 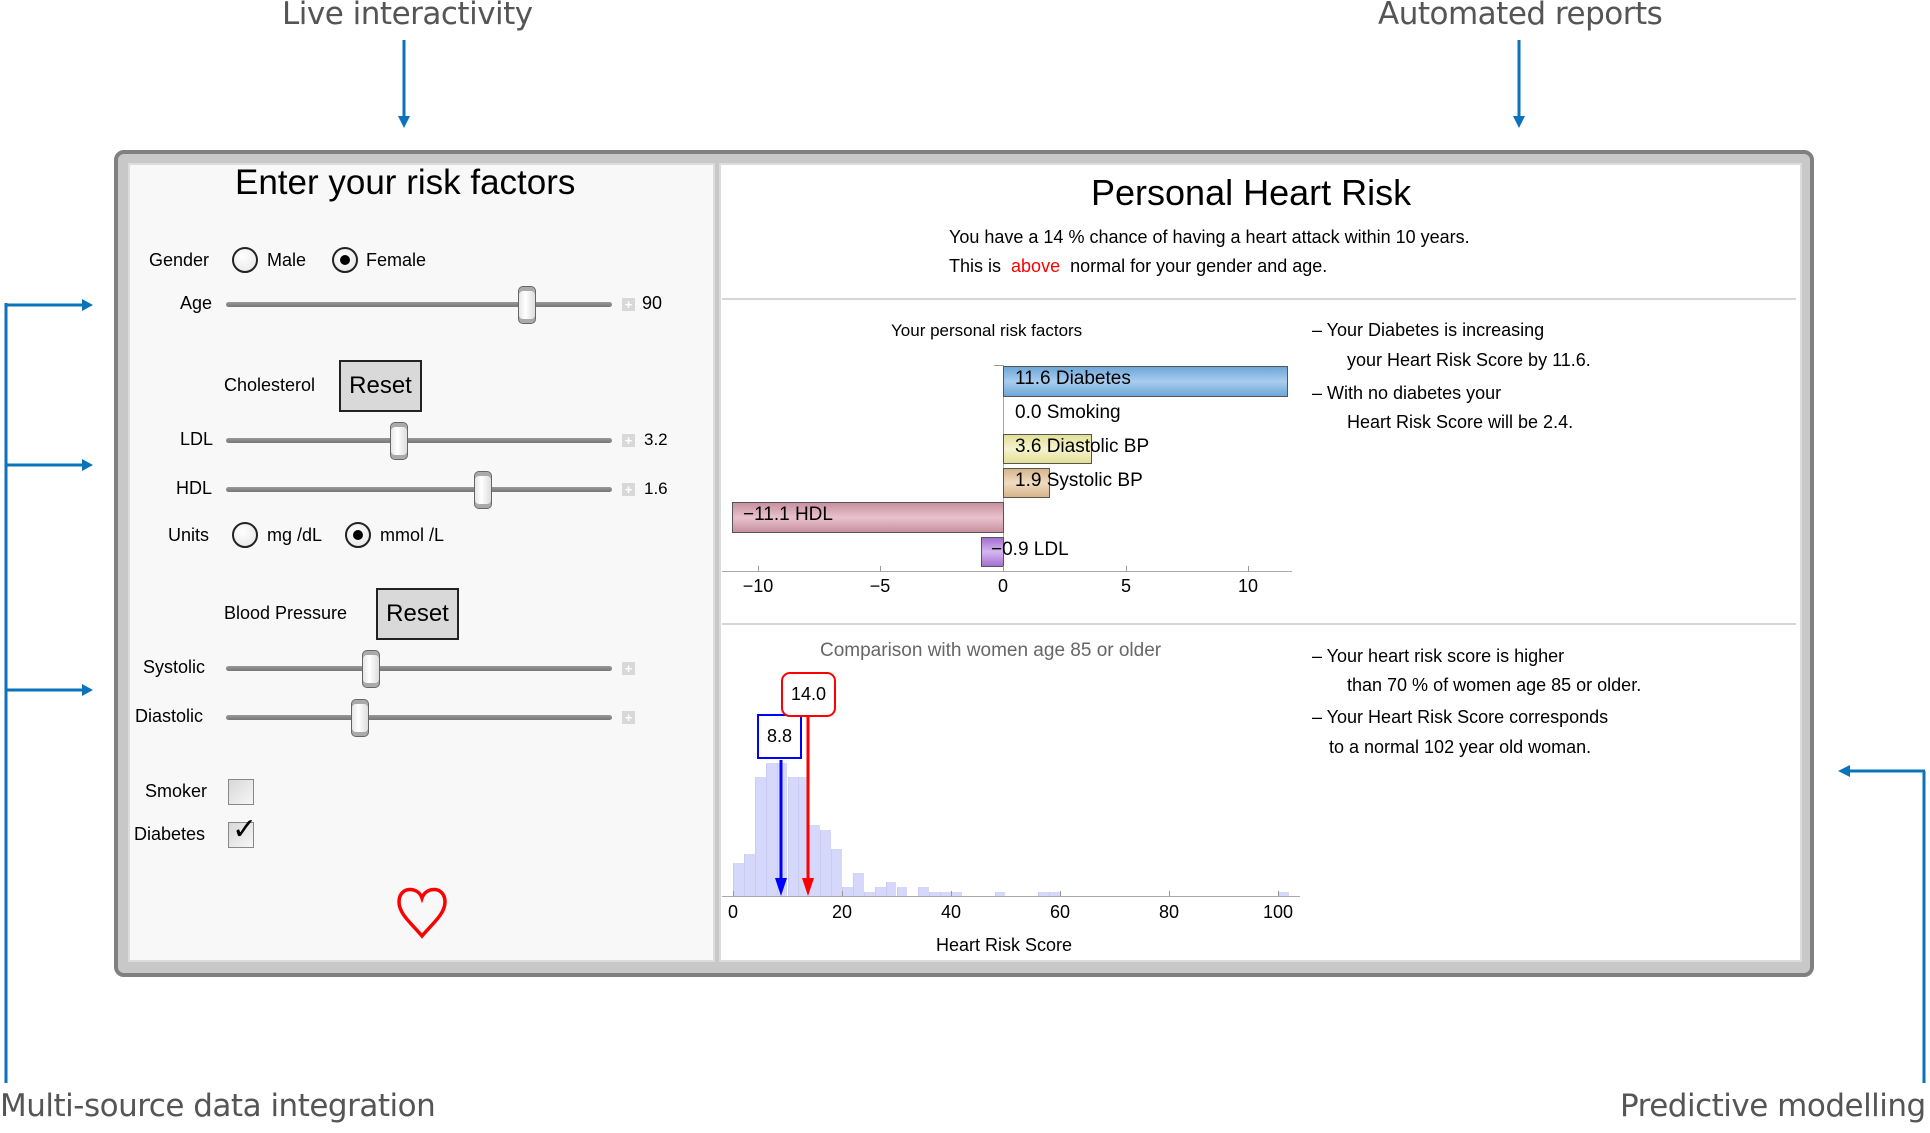 What do you see at coordinates (1494, 685) in the screenshot?
I see `comparison-note-line: than 70 % of women age 85 or older.` at bounding box center [1494, 685].